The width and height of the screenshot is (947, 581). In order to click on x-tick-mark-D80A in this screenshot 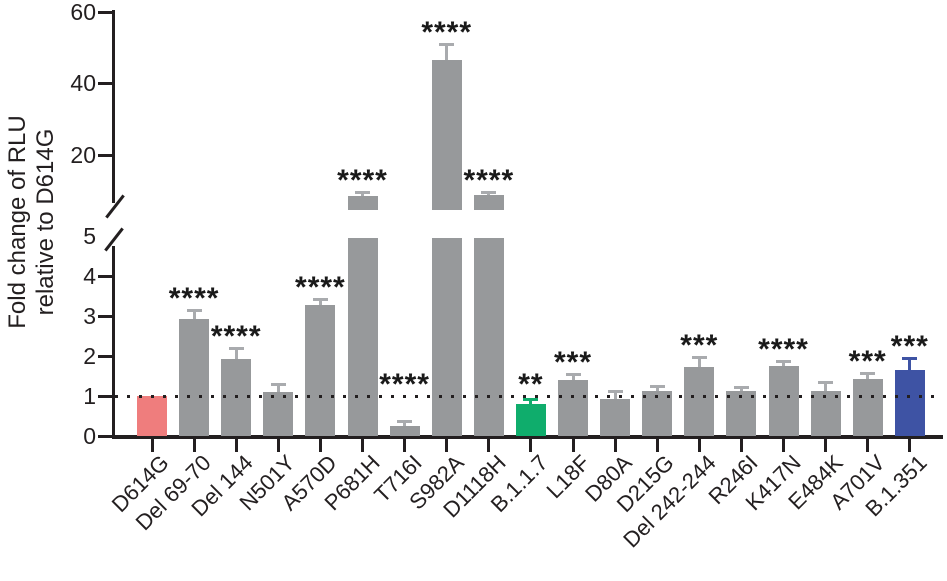, I will do `click(615, 445)`.